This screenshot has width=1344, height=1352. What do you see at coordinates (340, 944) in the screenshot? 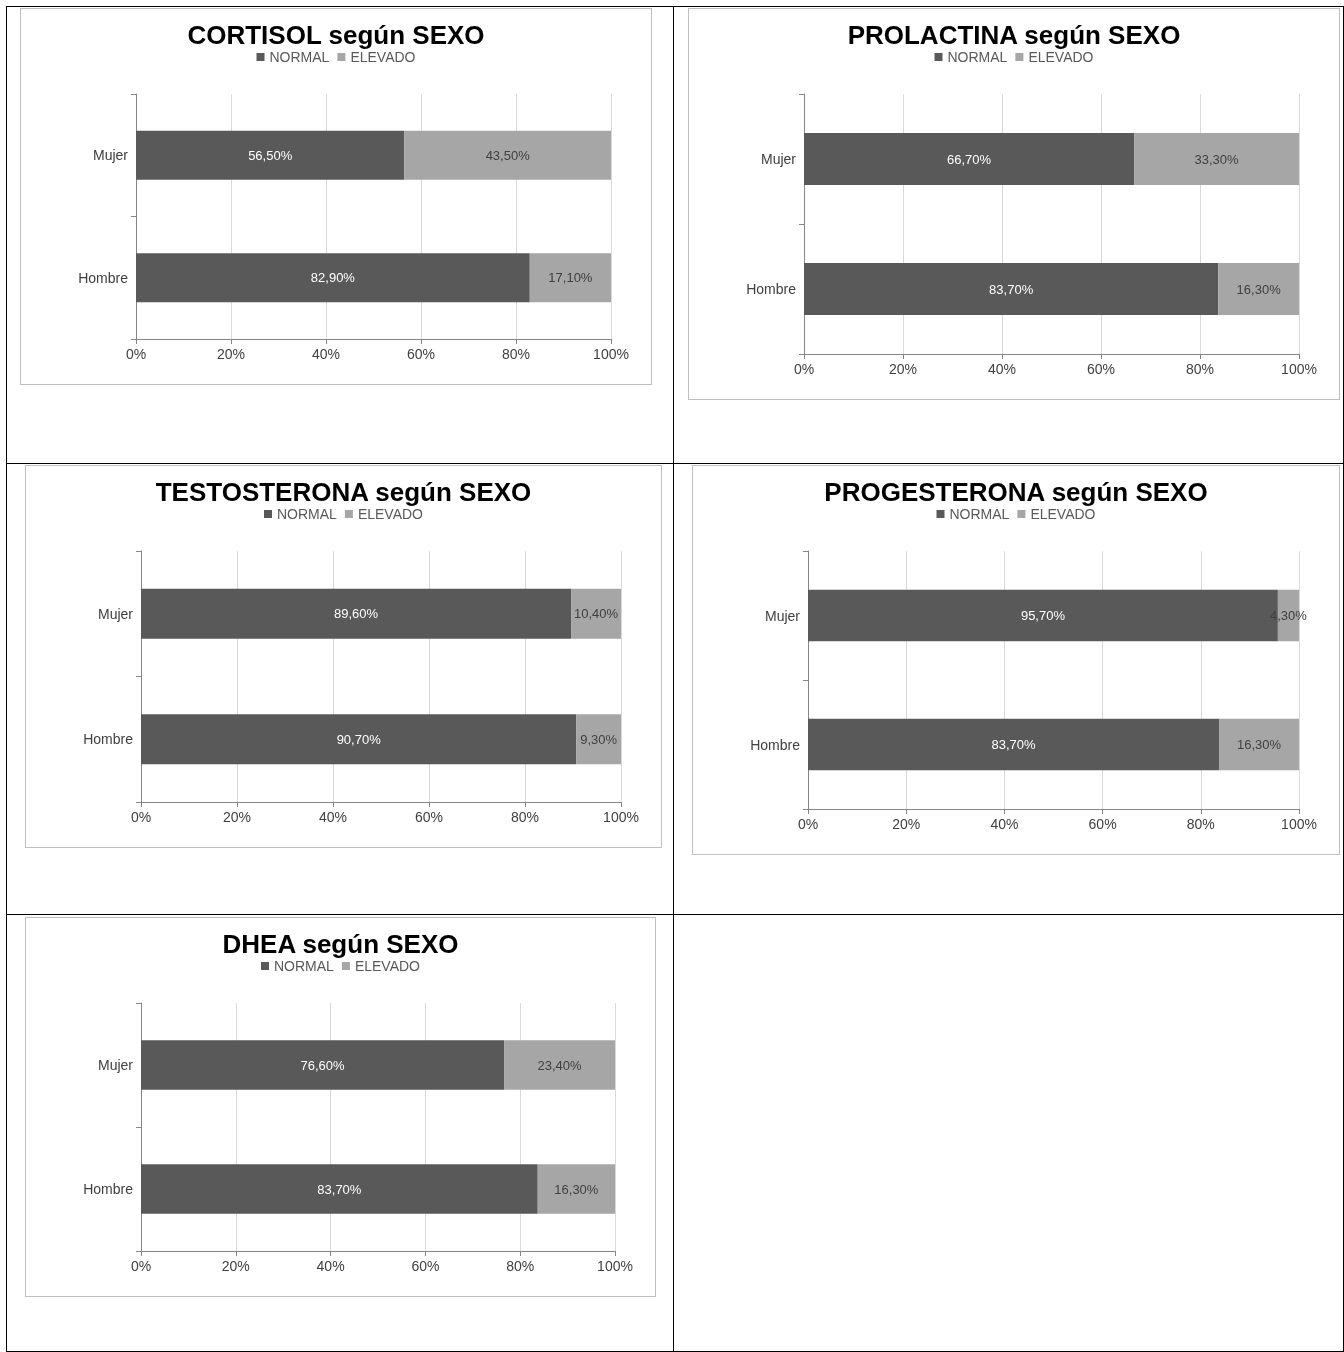
I see `chart-title: DHEA según SEXO` at bounding box center [340, 944].